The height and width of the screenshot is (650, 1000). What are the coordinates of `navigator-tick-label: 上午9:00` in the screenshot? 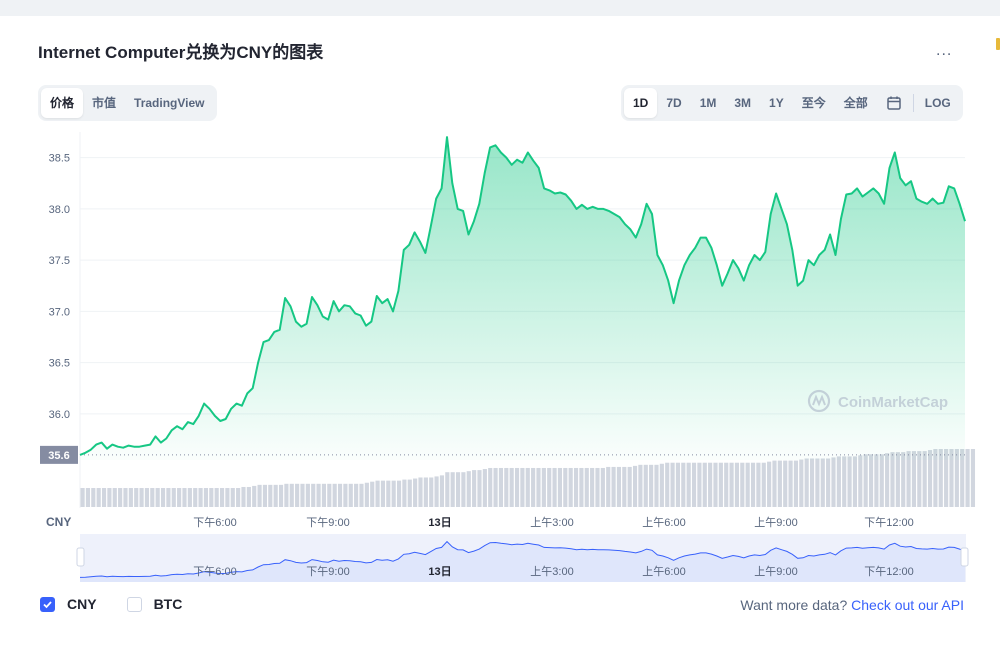 It's located at (775, 571).